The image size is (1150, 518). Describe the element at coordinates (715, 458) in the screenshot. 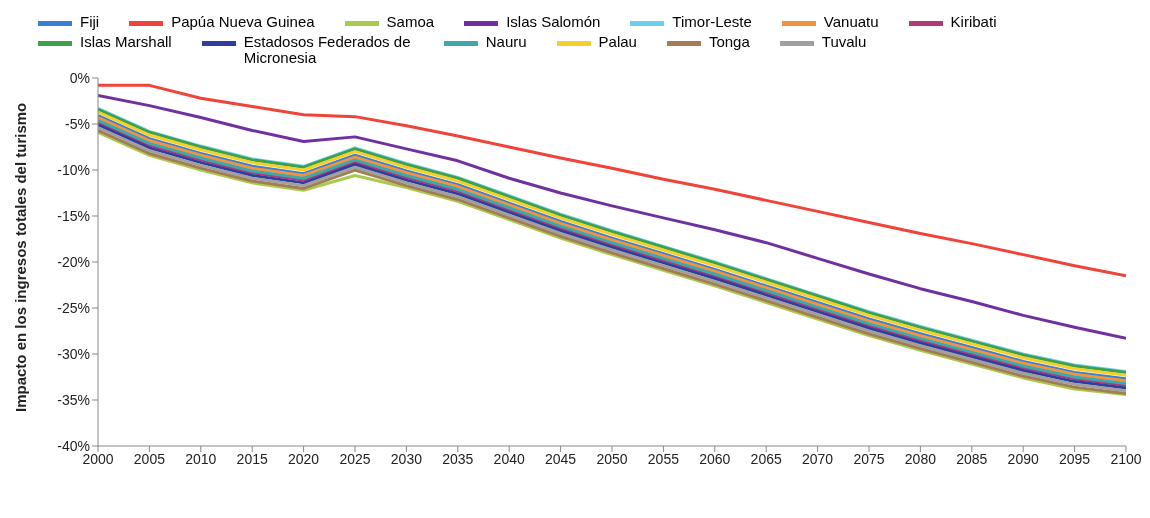

I see `x-tick-label: 2060` at that location.